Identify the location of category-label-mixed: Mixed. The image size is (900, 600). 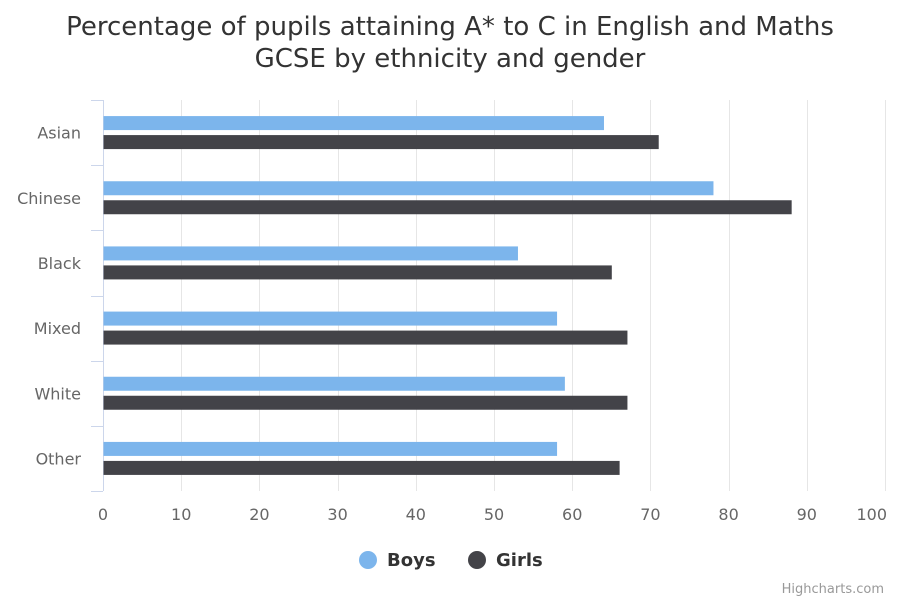
(57, 328).